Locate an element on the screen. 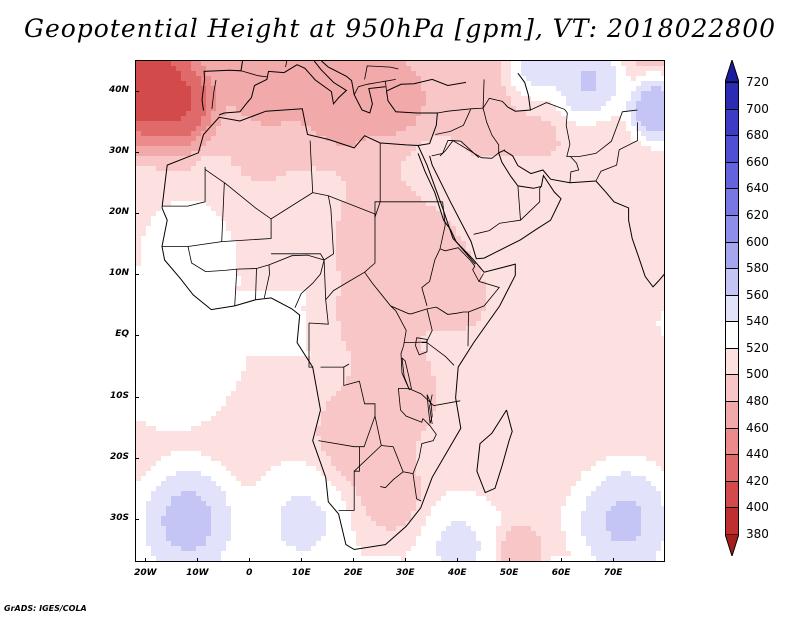 The width and height of the screenshot is (800, 618). colorbar-label: 600 is located at coordinates (757, 241).